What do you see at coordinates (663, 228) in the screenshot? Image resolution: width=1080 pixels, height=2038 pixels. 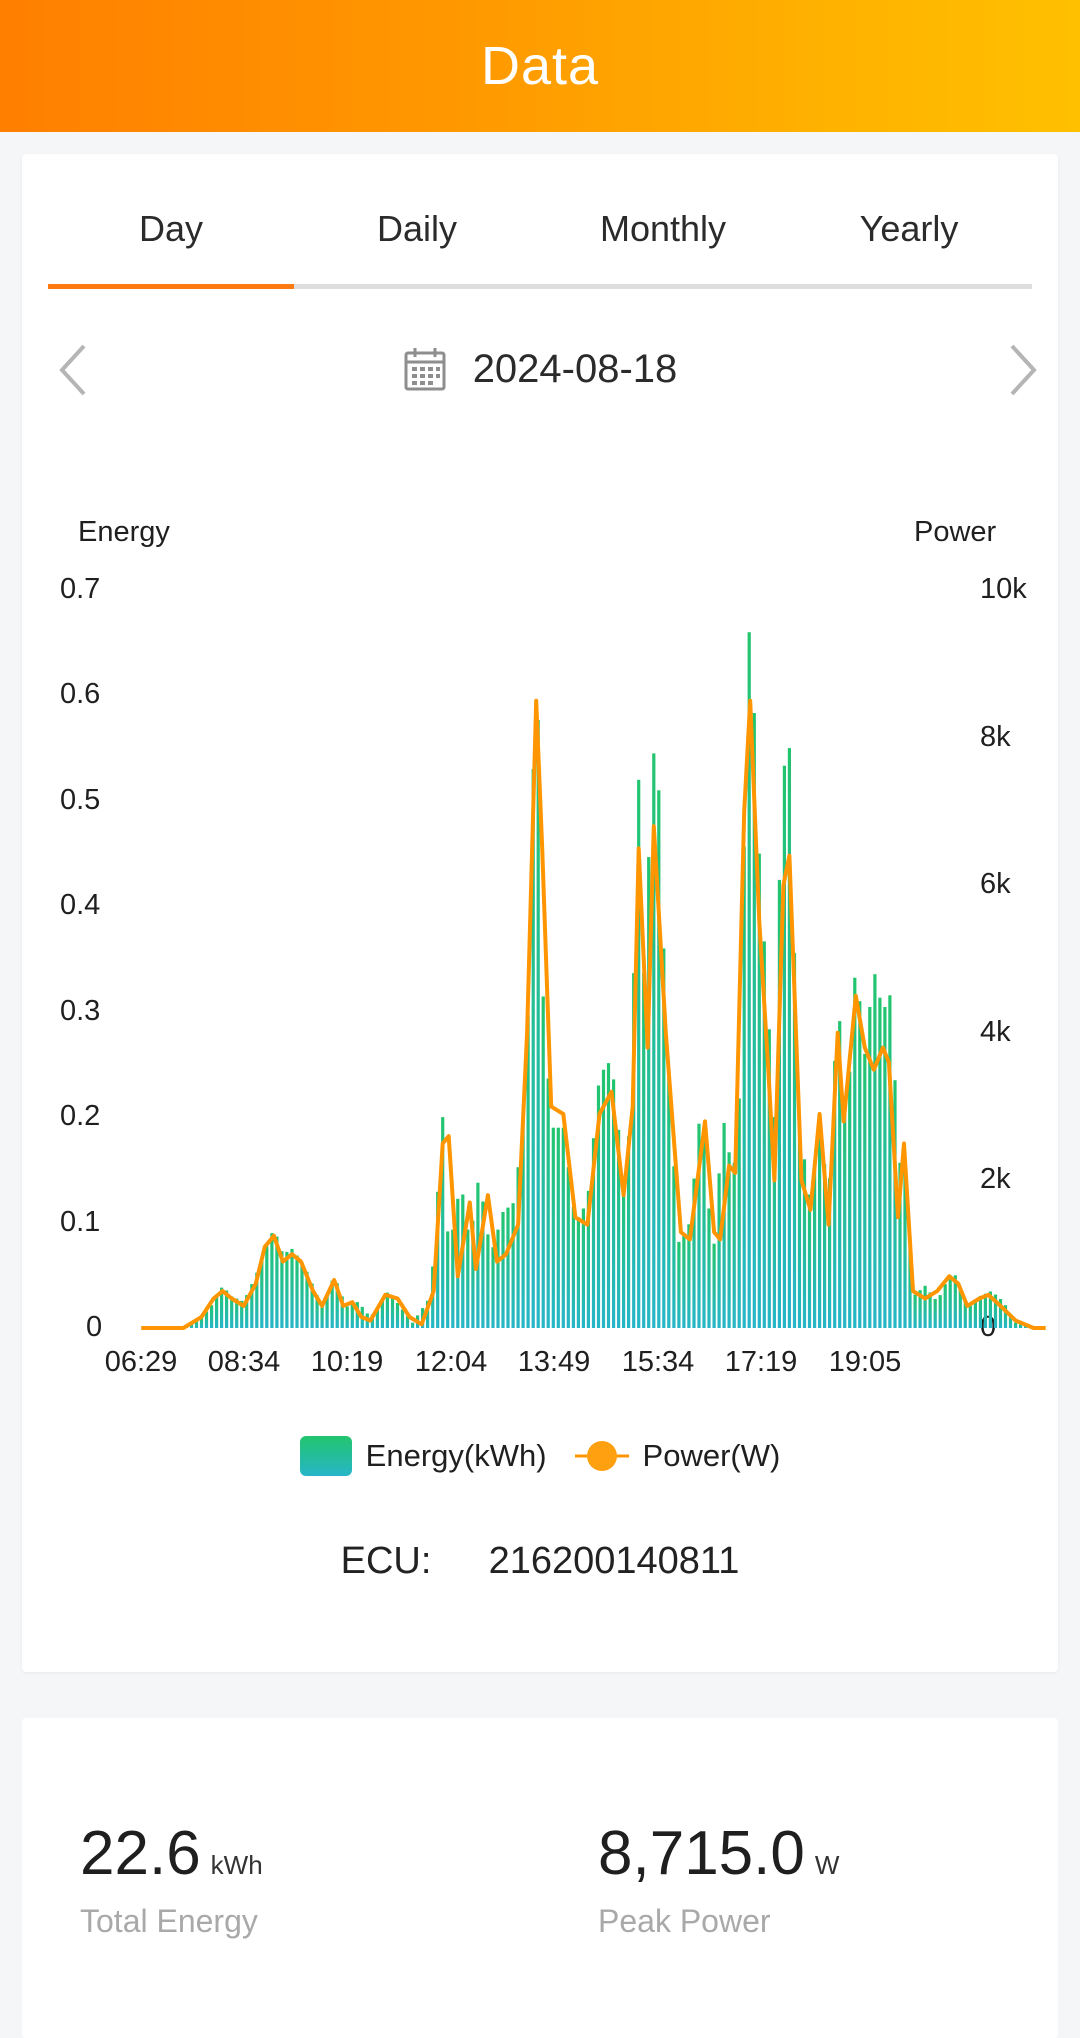 I see `tab-monthly: Monthly` at bounding box center [663, 228].